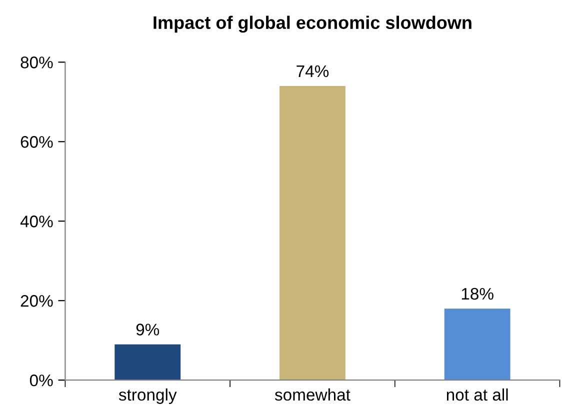 The image size is (562, 420). I want to click on data-label: 9%, so click(148, 330).